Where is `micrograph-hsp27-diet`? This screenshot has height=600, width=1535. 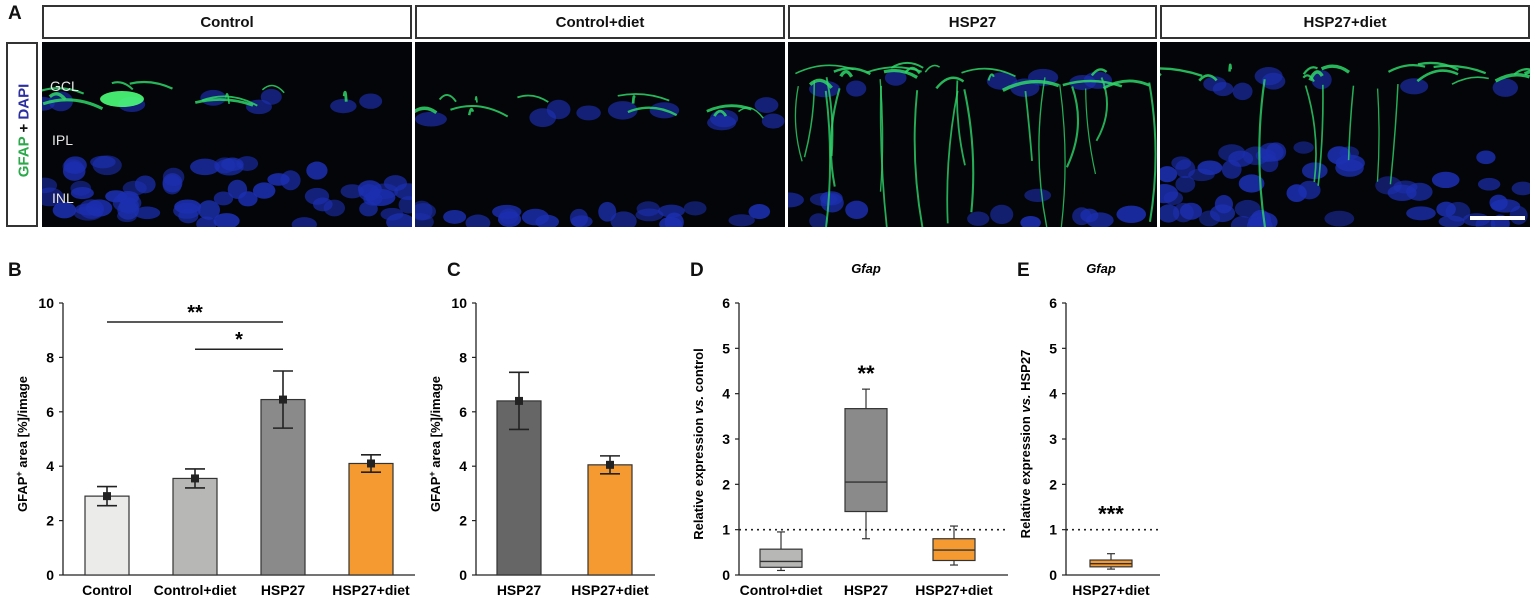 micrograph-hsp27-diet is located at coordinates (1345, 134).